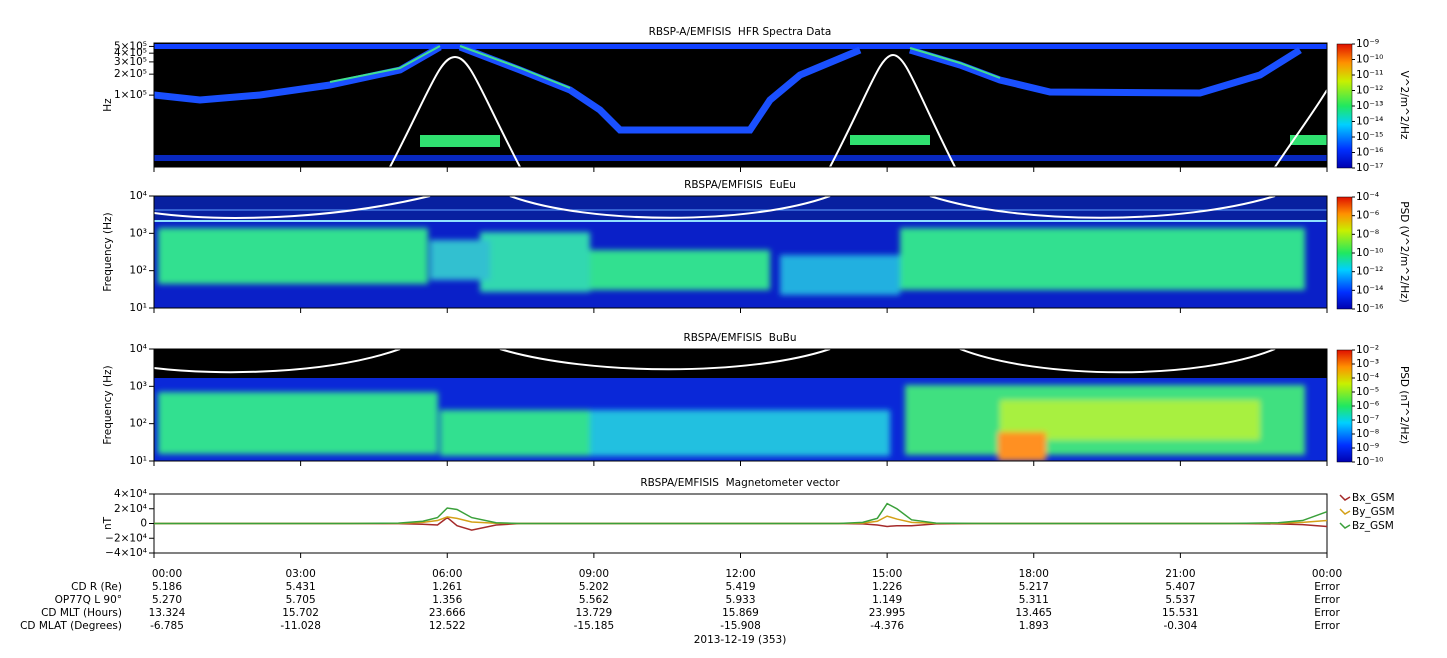 The width and height of the screenshot is (1447, 658). Describe the element at coordinates (130, 95) in the screenshot. I see `y-tick-label: 1×10⁵` at that location.